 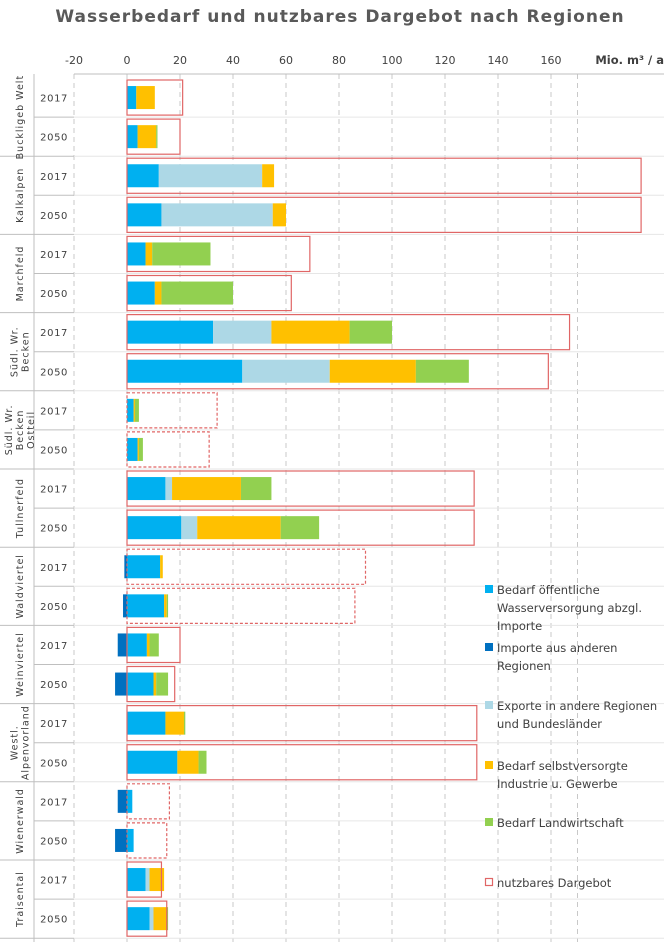 What do you see at coordinates (74, 60) in the screenshot?
I see `x-tick-label: -20` at bounding box center [74, 60].